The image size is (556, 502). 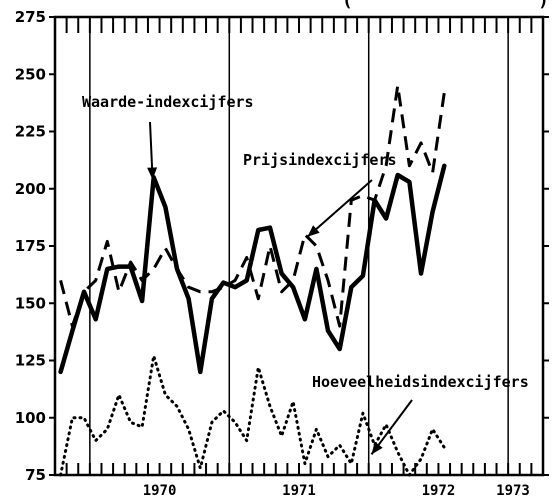 I want to click on cropped-title-fragment-right: ), so click(x=543, y=5).